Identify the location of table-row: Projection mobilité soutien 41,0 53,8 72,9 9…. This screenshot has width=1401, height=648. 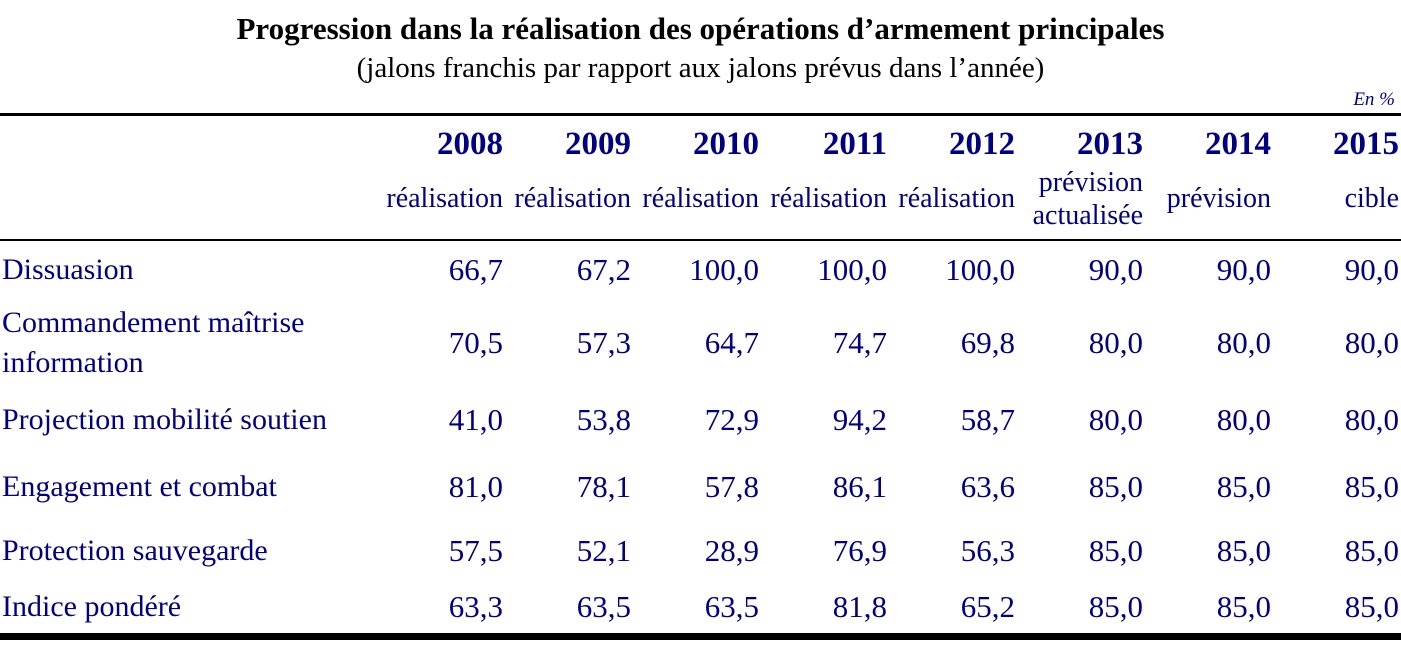
(700, 420).